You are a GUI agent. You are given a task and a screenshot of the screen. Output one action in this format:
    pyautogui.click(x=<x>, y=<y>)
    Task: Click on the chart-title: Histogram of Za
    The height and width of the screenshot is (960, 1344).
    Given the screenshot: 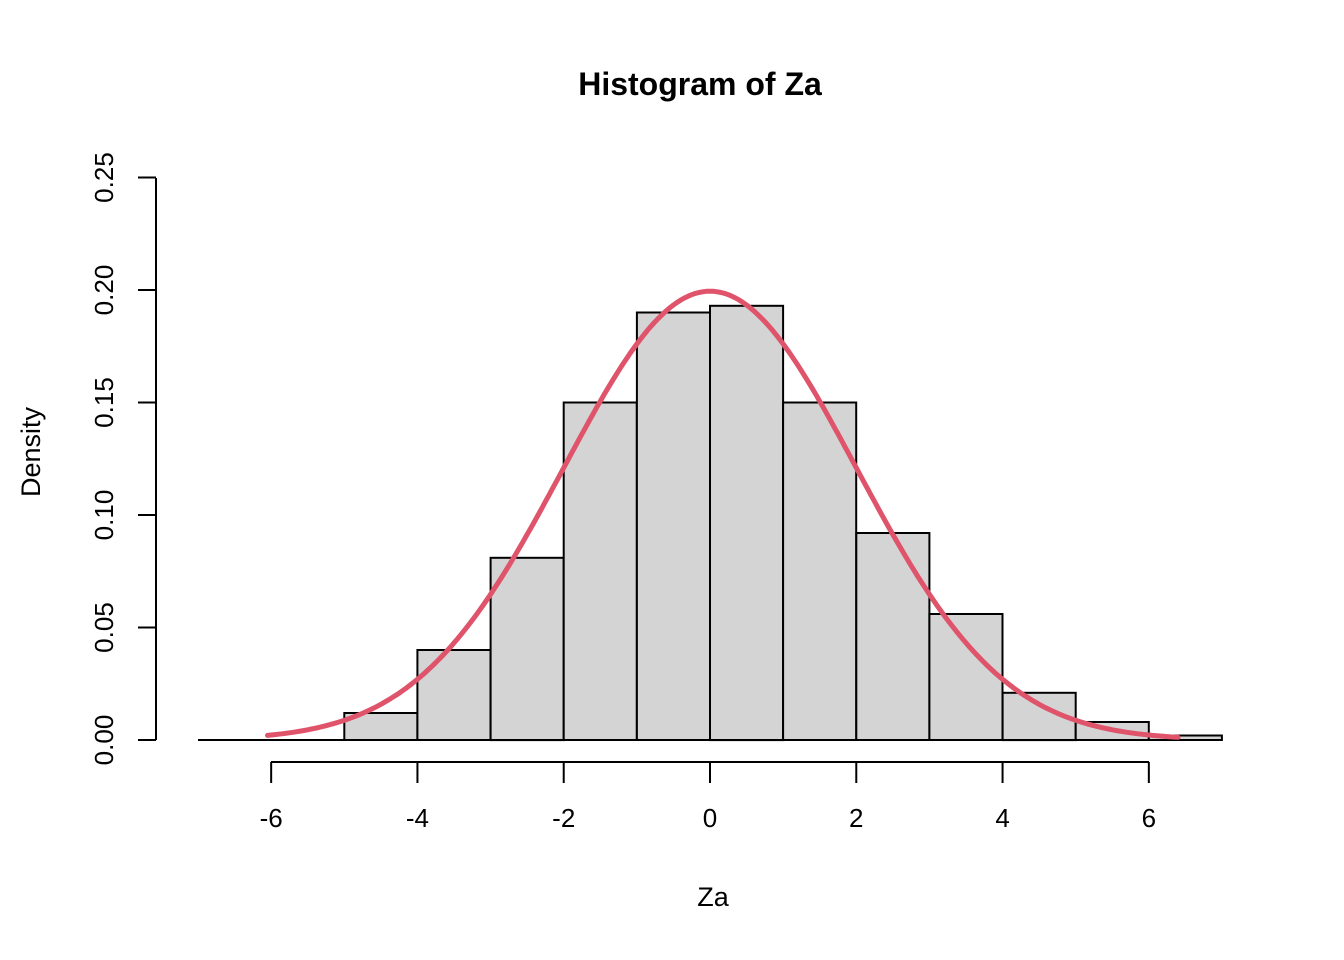 What is the action you would take?
    pyautogui.click(x=700, y=84)
    